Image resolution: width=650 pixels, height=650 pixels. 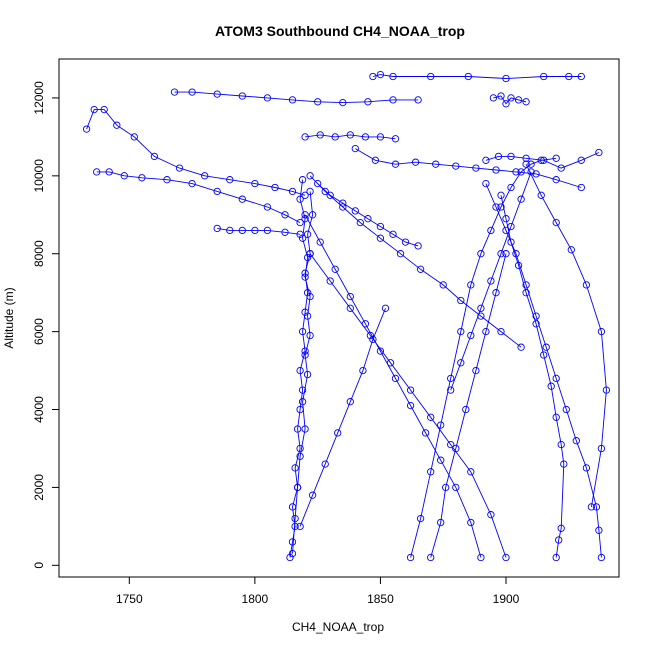 I want to click on y-tick-label: 8000, so click(x=39, y=253).